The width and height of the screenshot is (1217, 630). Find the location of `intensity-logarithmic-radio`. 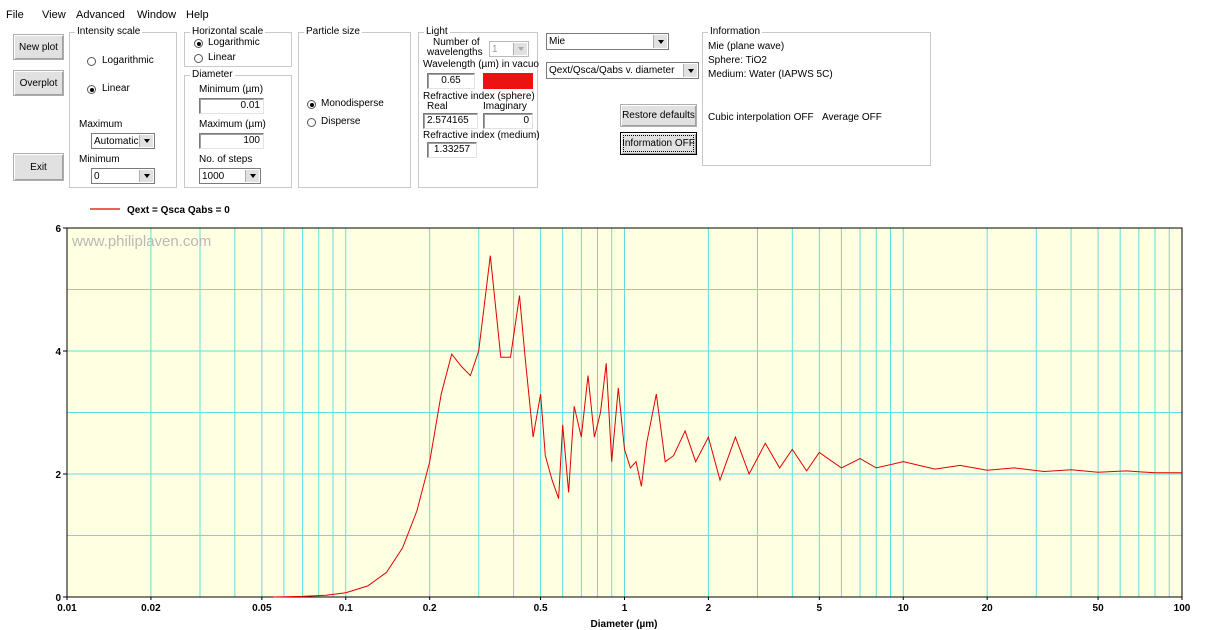

intensity-logarithmic-radio is located at coordinates (91, 61).